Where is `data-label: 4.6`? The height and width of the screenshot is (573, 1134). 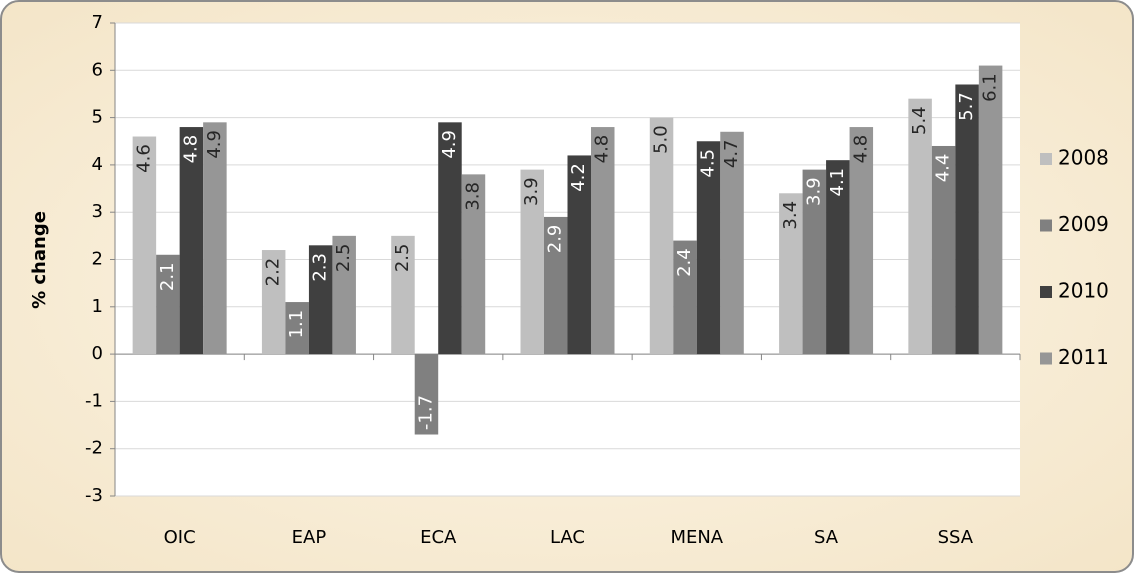 data-label: 4.6 is located at coordinates (143, 158).